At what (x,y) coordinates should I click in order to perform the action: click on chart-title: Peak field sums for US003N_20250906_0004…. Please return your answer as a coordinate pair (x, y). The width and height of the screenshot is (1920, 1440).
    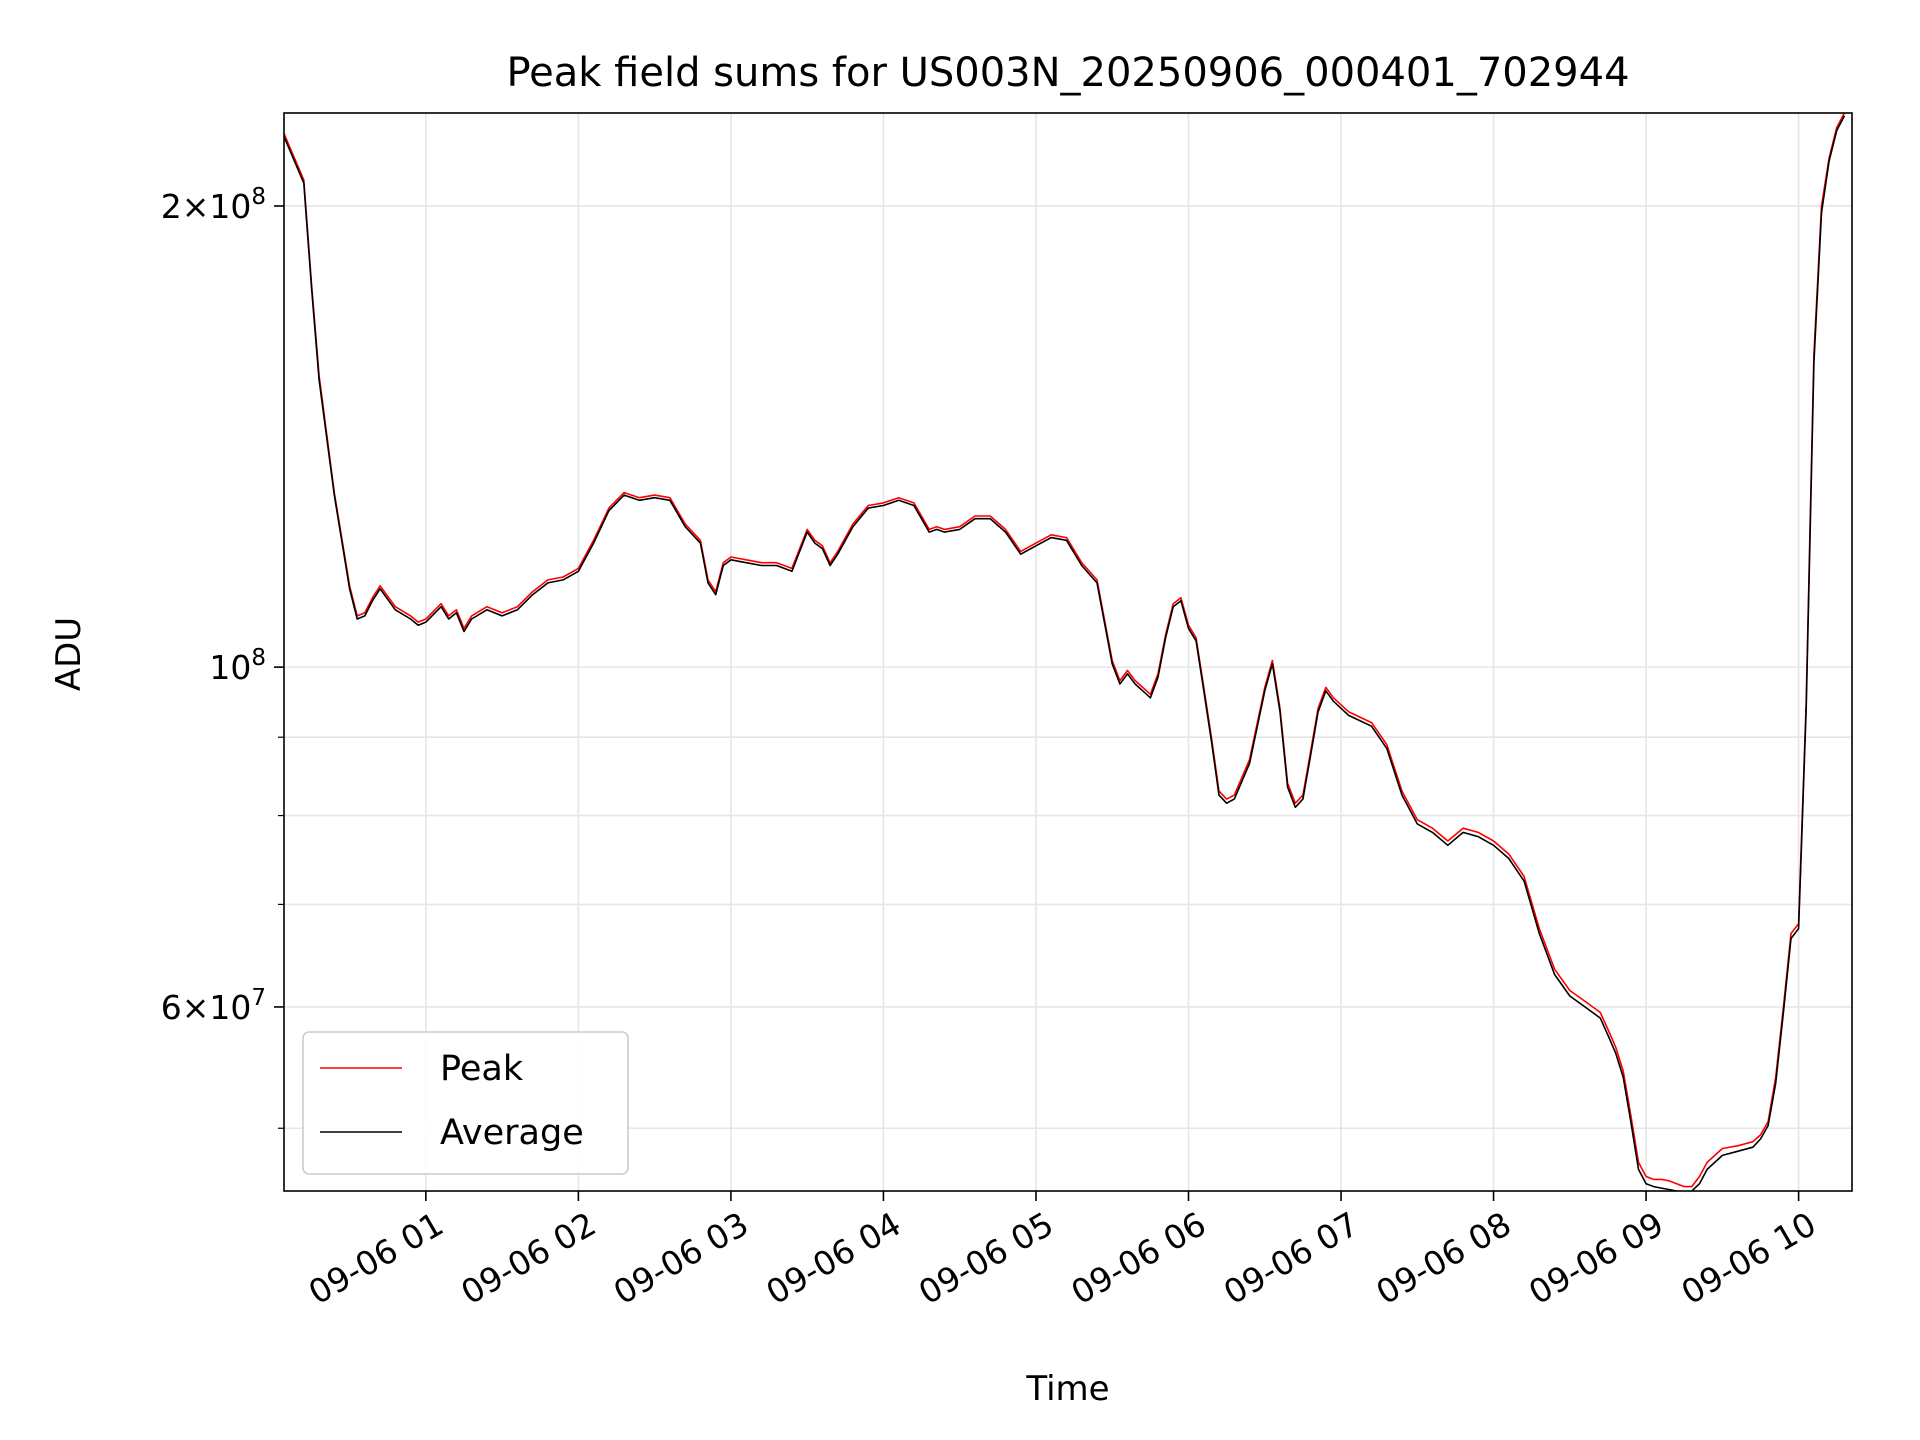
    Looking at the image, I should click on (1067, 73).